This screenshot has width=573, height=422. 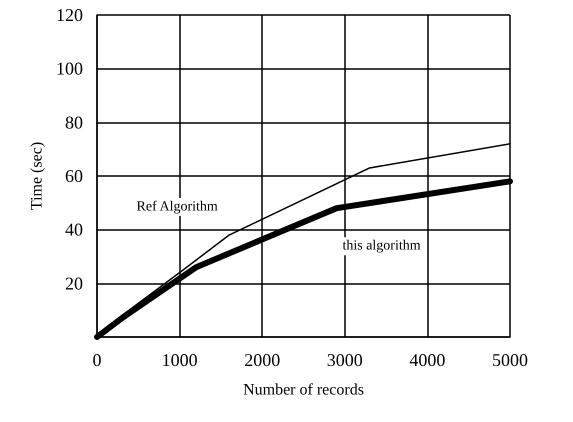 I want to click on y-tick-label: 80, so click(x=74, y=122).